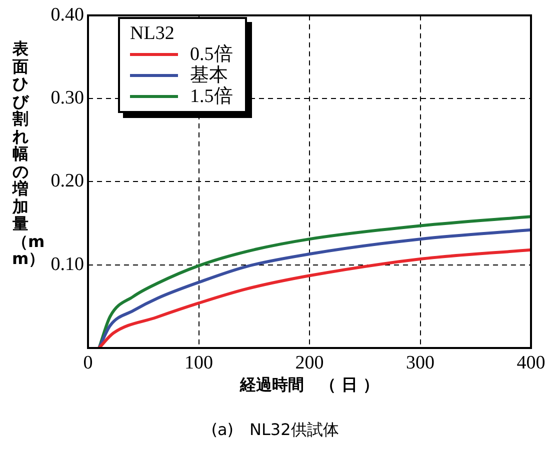  What do you see at coordinates (531, 363) in the screenshot?
I see `x-tick-label: 400` at bounding box center [531, 363].